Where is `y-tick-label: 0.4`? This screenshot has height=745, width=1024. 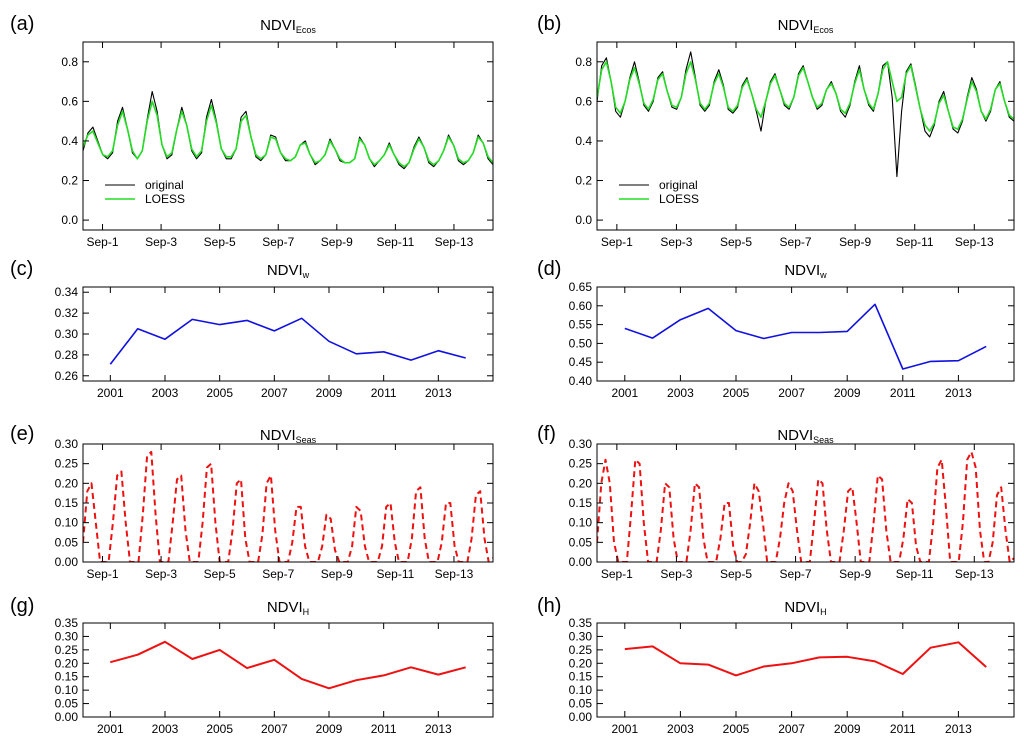 y-tick-label: 0.4 is located at coordinates (69, 141).